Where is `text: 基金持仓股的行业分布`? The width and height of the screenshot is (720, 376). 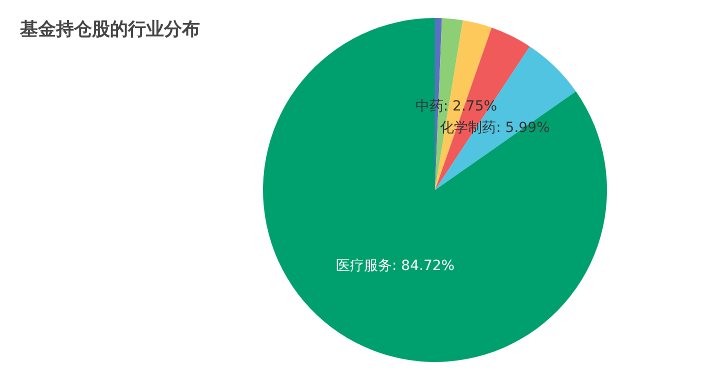
text: 基金持仓股的行业分布 is located at coordinates (109, 29).